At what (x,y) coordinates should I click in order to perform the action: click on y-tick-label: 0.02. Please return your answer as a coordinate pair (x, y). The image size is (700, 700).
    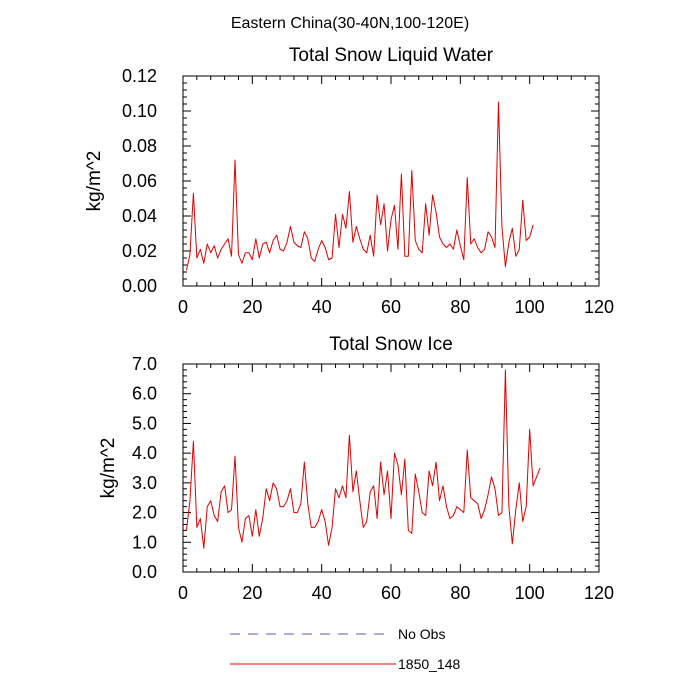
    Looking at the image, I should click on (139, 251).